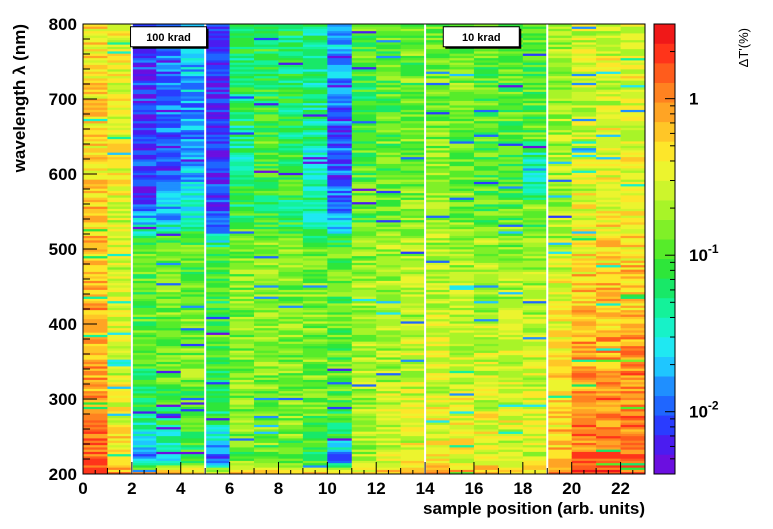  I want to click on y-tick-label: 800, so click(63, 24).